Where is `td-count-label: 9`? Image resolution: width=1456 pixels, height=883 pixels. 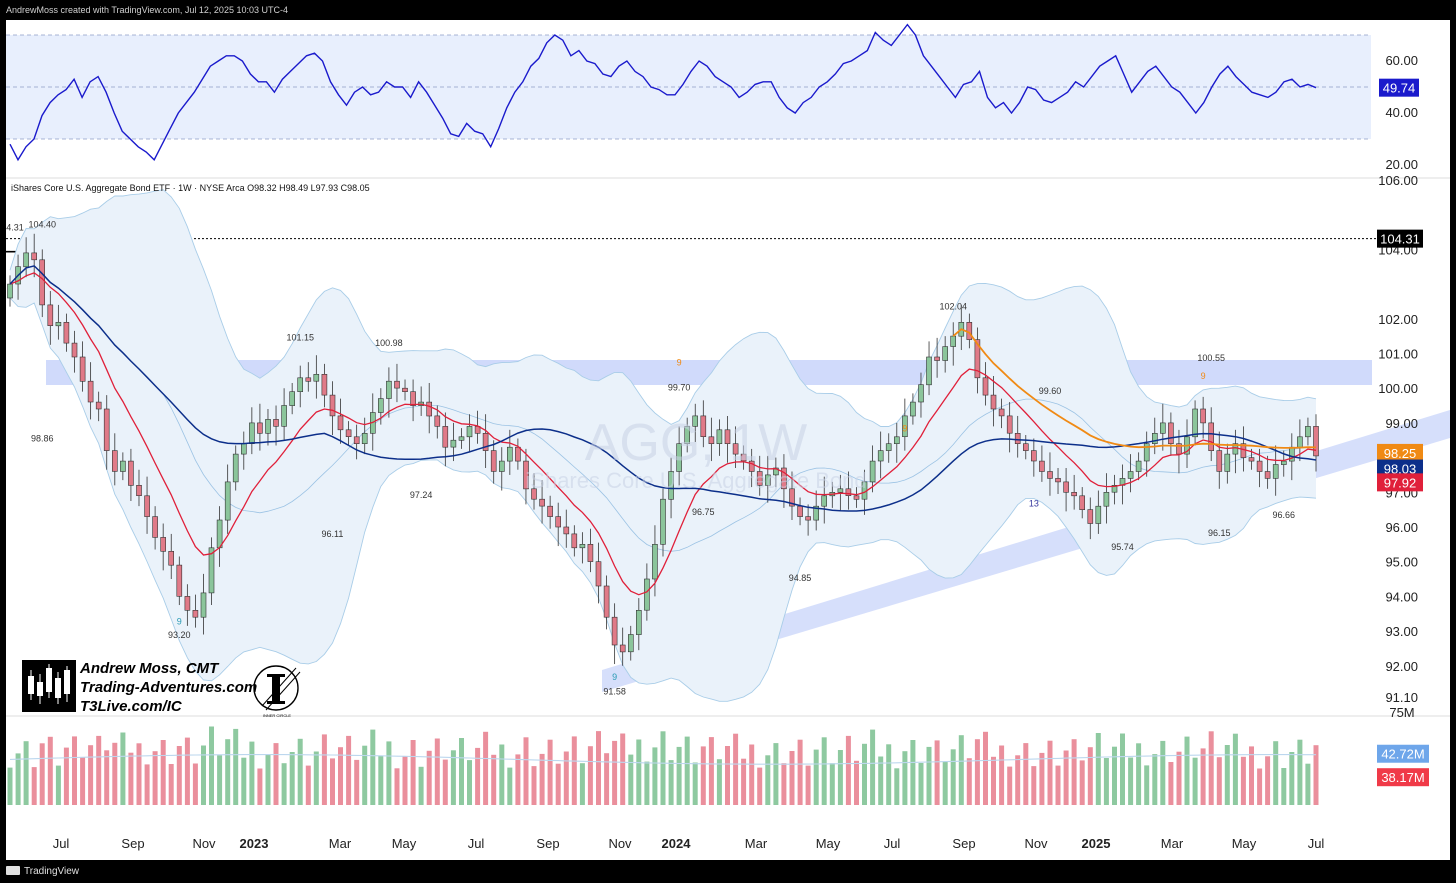 td-count-label: 9 is located at coordinates (179, 621).